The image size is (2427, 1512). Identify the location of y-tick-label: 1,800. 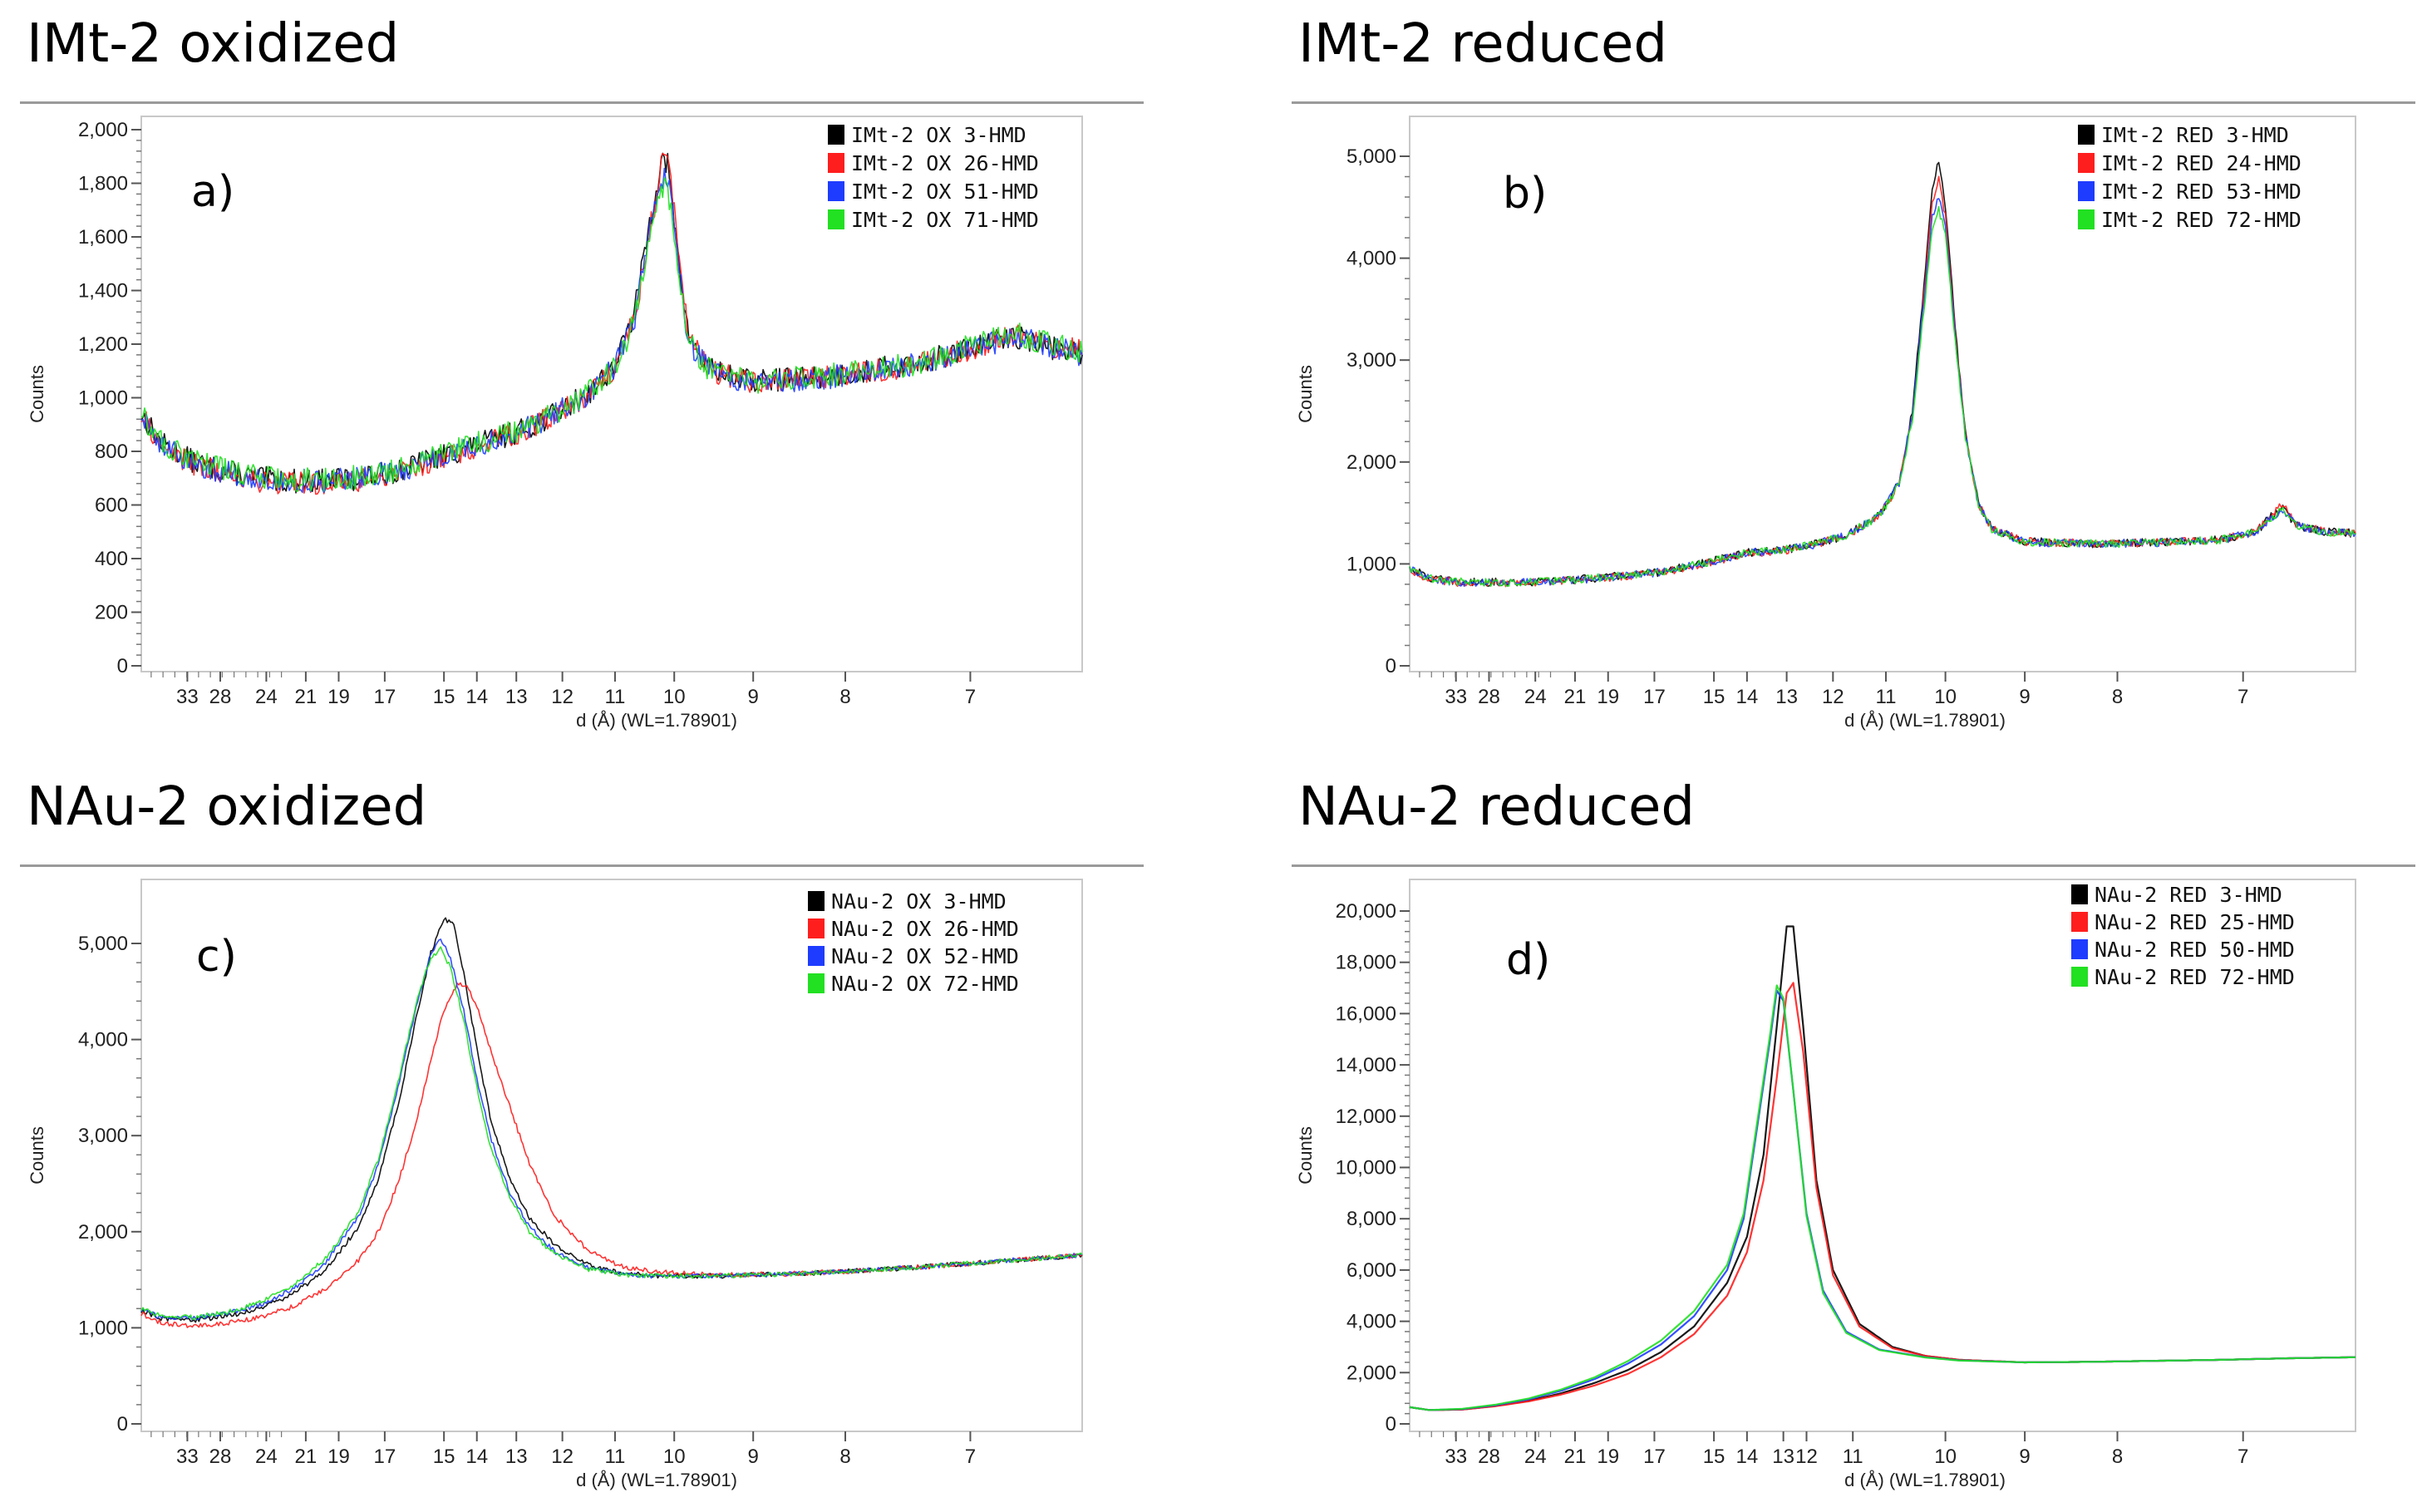
(103, 184).